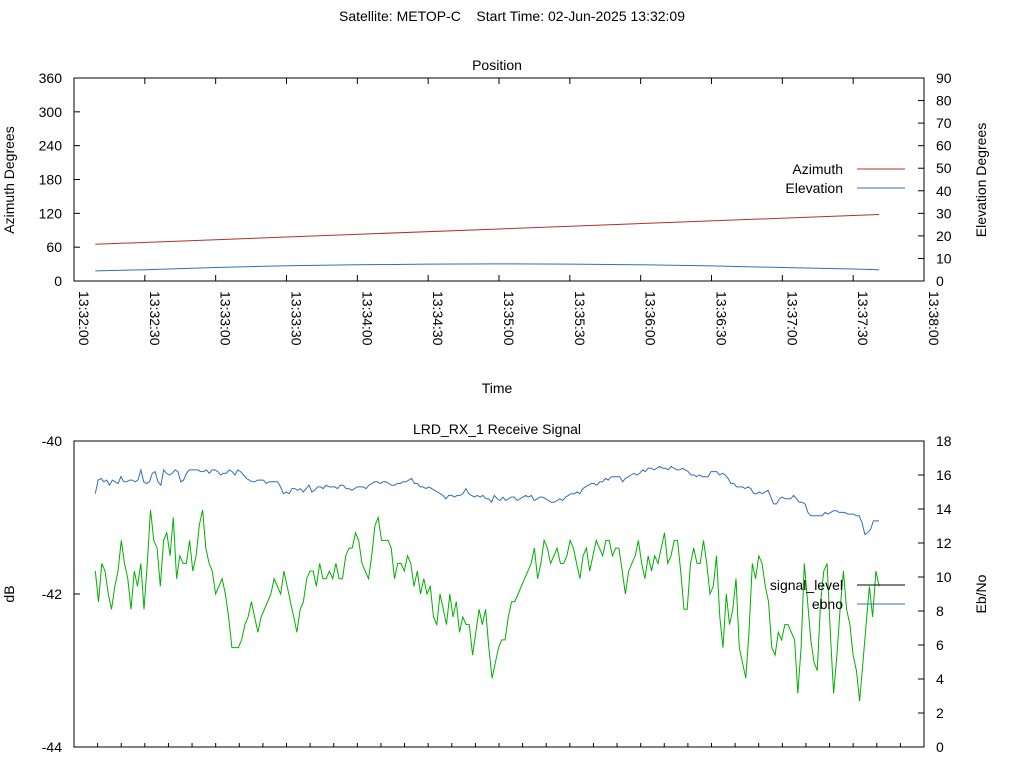  Describe the element at coordinates (940, 611) in the screenshot. I see `signal-y2tick-label: 8` at that location.